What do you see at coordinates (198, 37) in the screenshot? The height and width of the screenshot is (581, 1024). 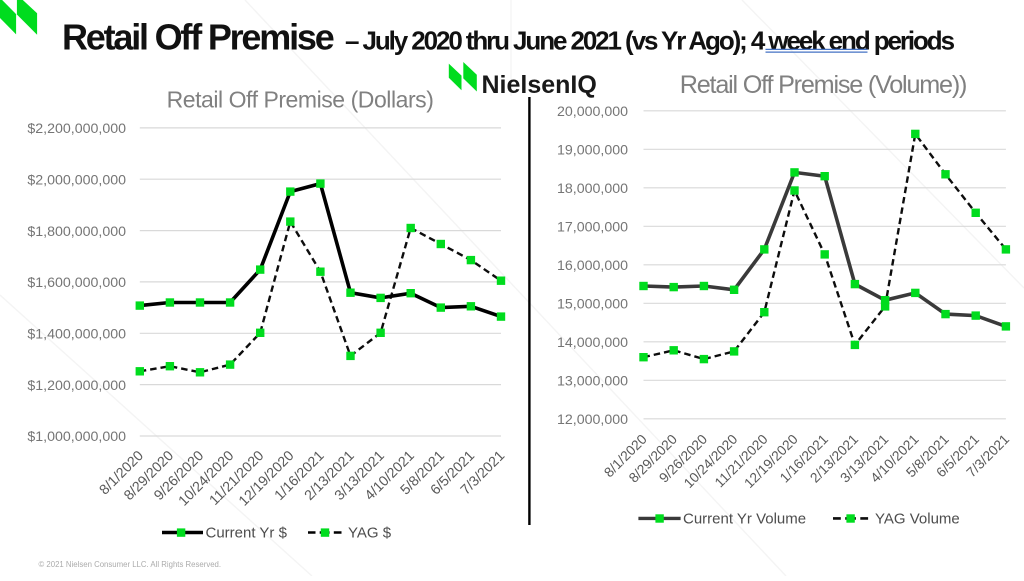 I see `svg-text: Retail Off Premise` at bounding box center [198, 37].